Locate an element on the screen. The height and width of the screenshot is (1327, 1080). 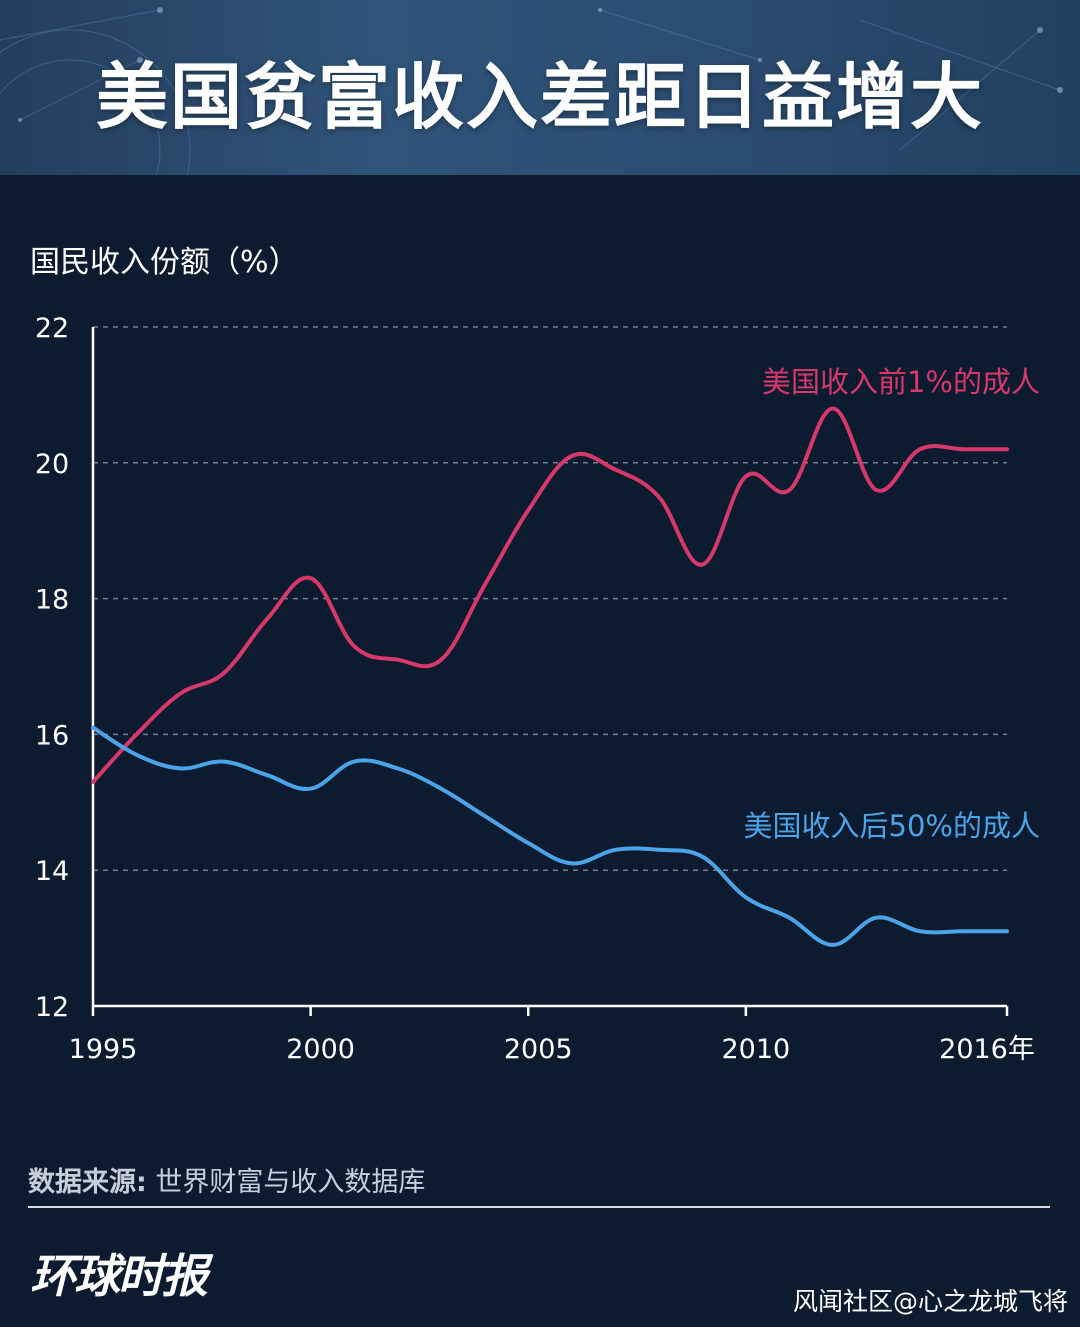
header-network-decoration is located at coordinates (531, 91).